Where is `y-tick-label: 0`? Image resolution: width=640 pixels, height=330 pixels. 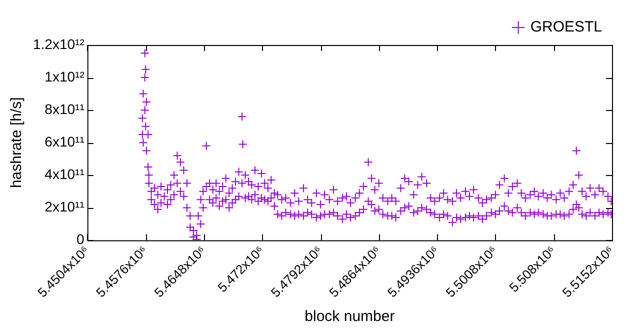 y-tick-label: 0 is located at coordinates (80, 239).